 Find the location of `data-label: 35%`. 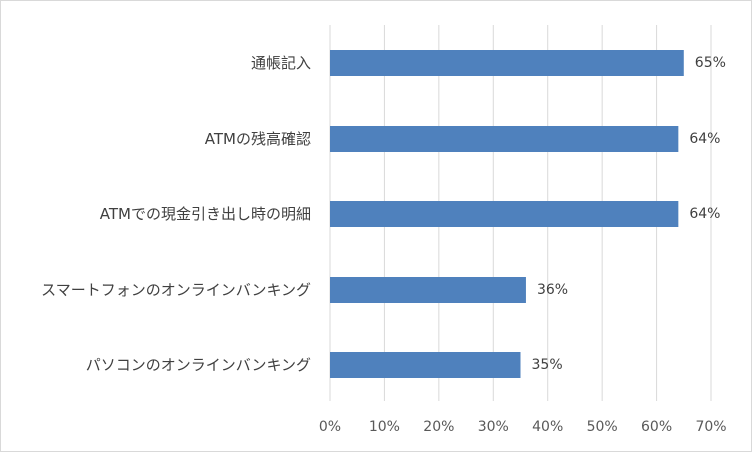

data-label: 35% is located at coordinates (547, 365).